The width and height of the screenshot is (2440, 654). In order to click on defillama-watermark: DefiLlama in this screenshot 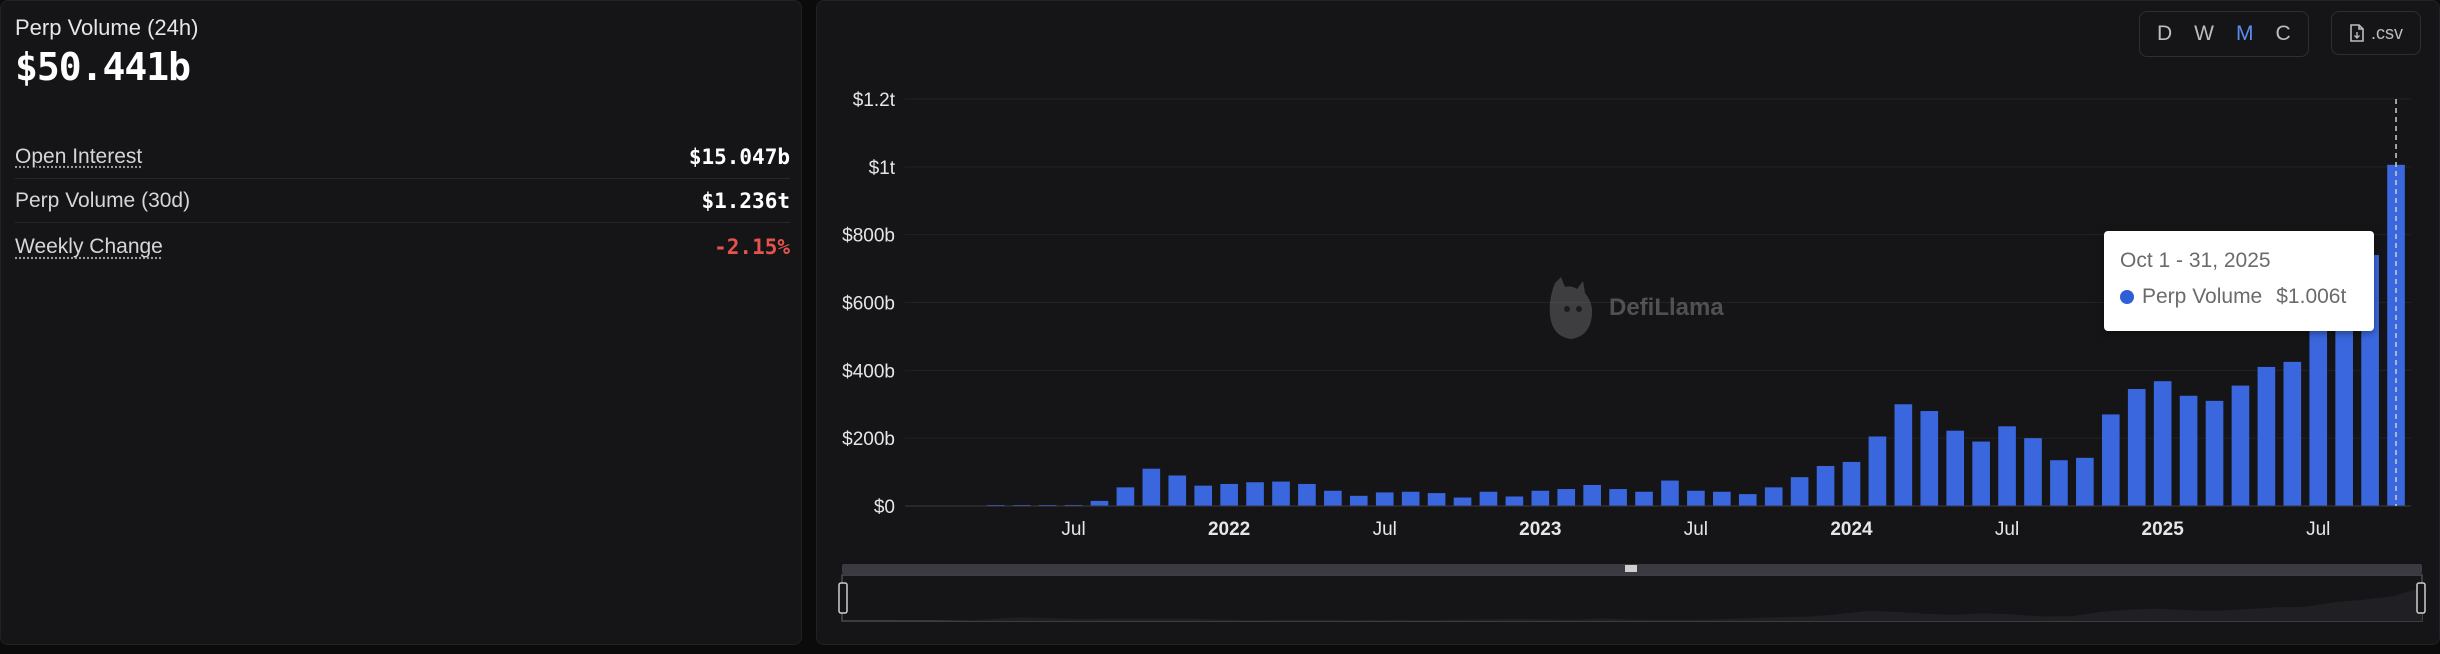, I will do `click(1633, 308)`.